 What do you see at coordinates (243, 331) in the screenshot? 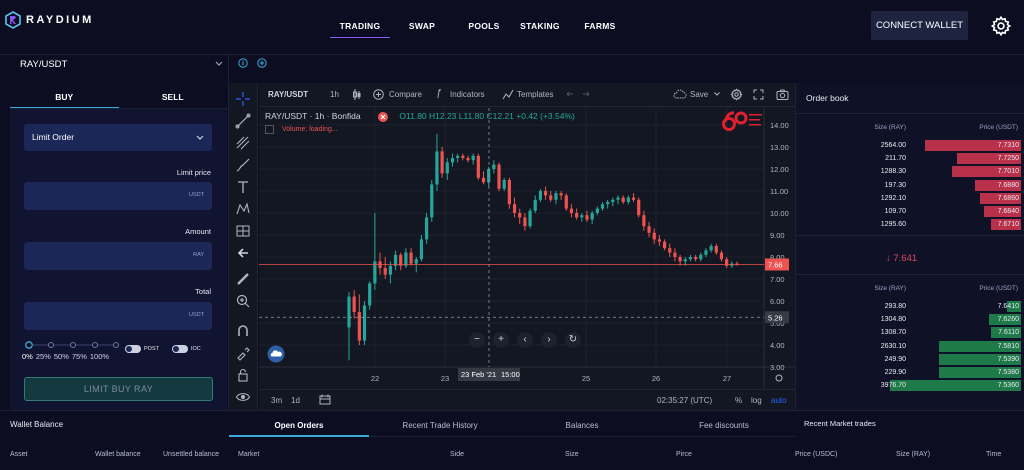
I see `magnet-icon` at bounding box center [243, 331].